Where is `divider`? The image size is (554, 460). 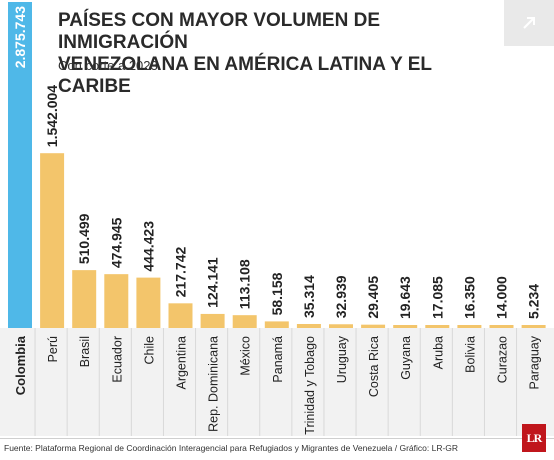 divider is located at coordinates (277, 438).